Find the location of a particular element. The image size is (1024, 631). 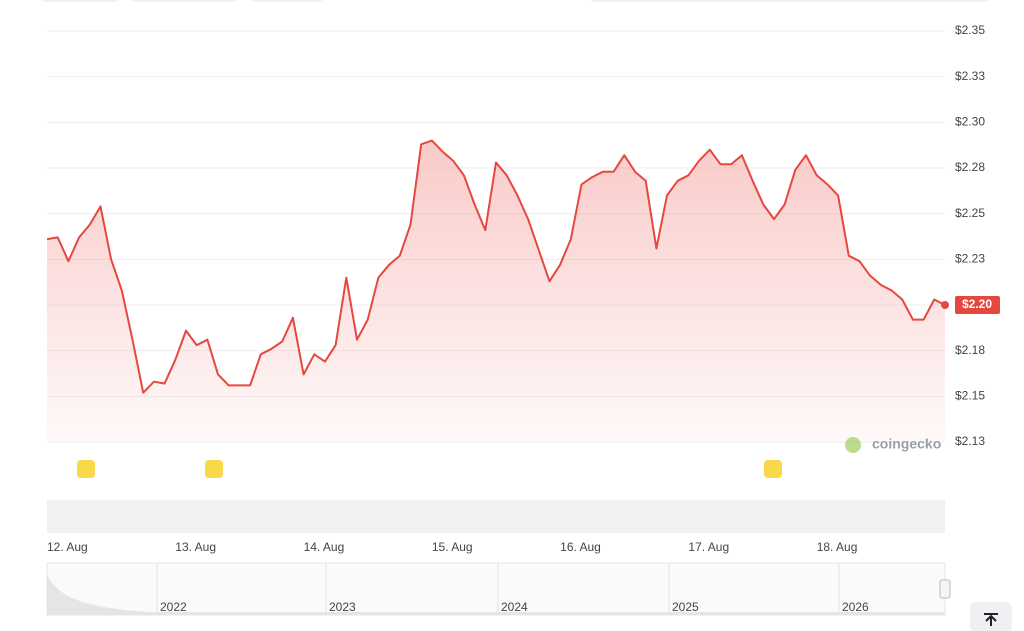

scroll-top-icon is located at coordinates (991, 619).